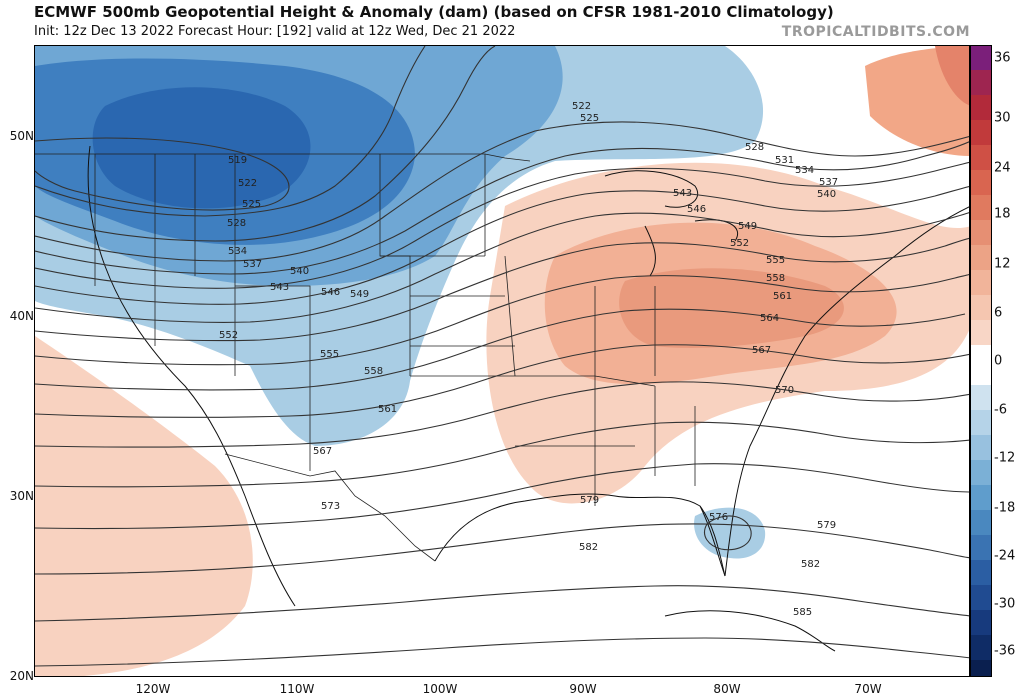 This screenshot has height=696, width=1024. Describe the element at coordinates (1005, 508) in the screenshot. I see `colorbar-tick: -18` at that location.